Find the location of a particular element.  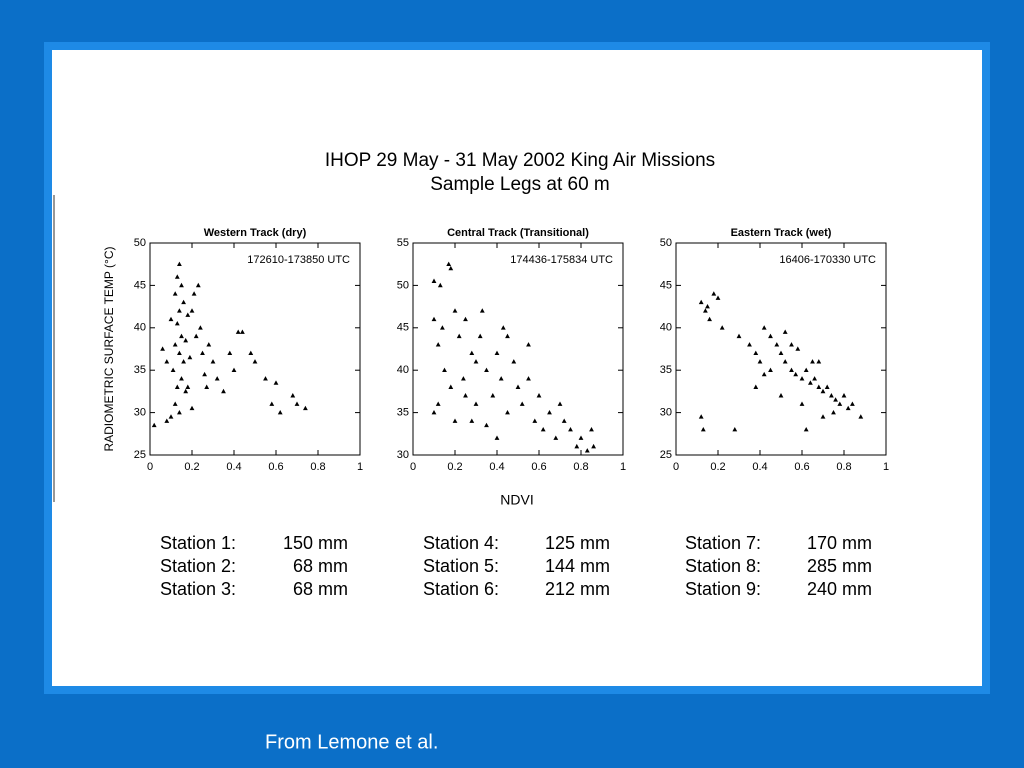

station-rain: 144 mm is located at coordinates (577, 566).